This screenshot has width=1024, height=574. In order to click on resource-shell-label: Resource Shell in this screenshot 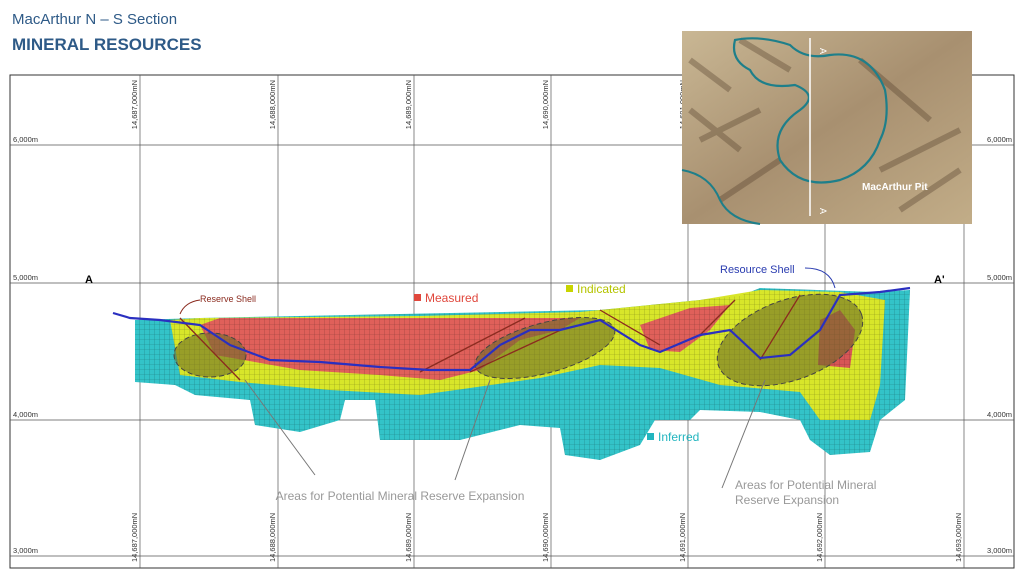, I will do `click(757, 270)`.